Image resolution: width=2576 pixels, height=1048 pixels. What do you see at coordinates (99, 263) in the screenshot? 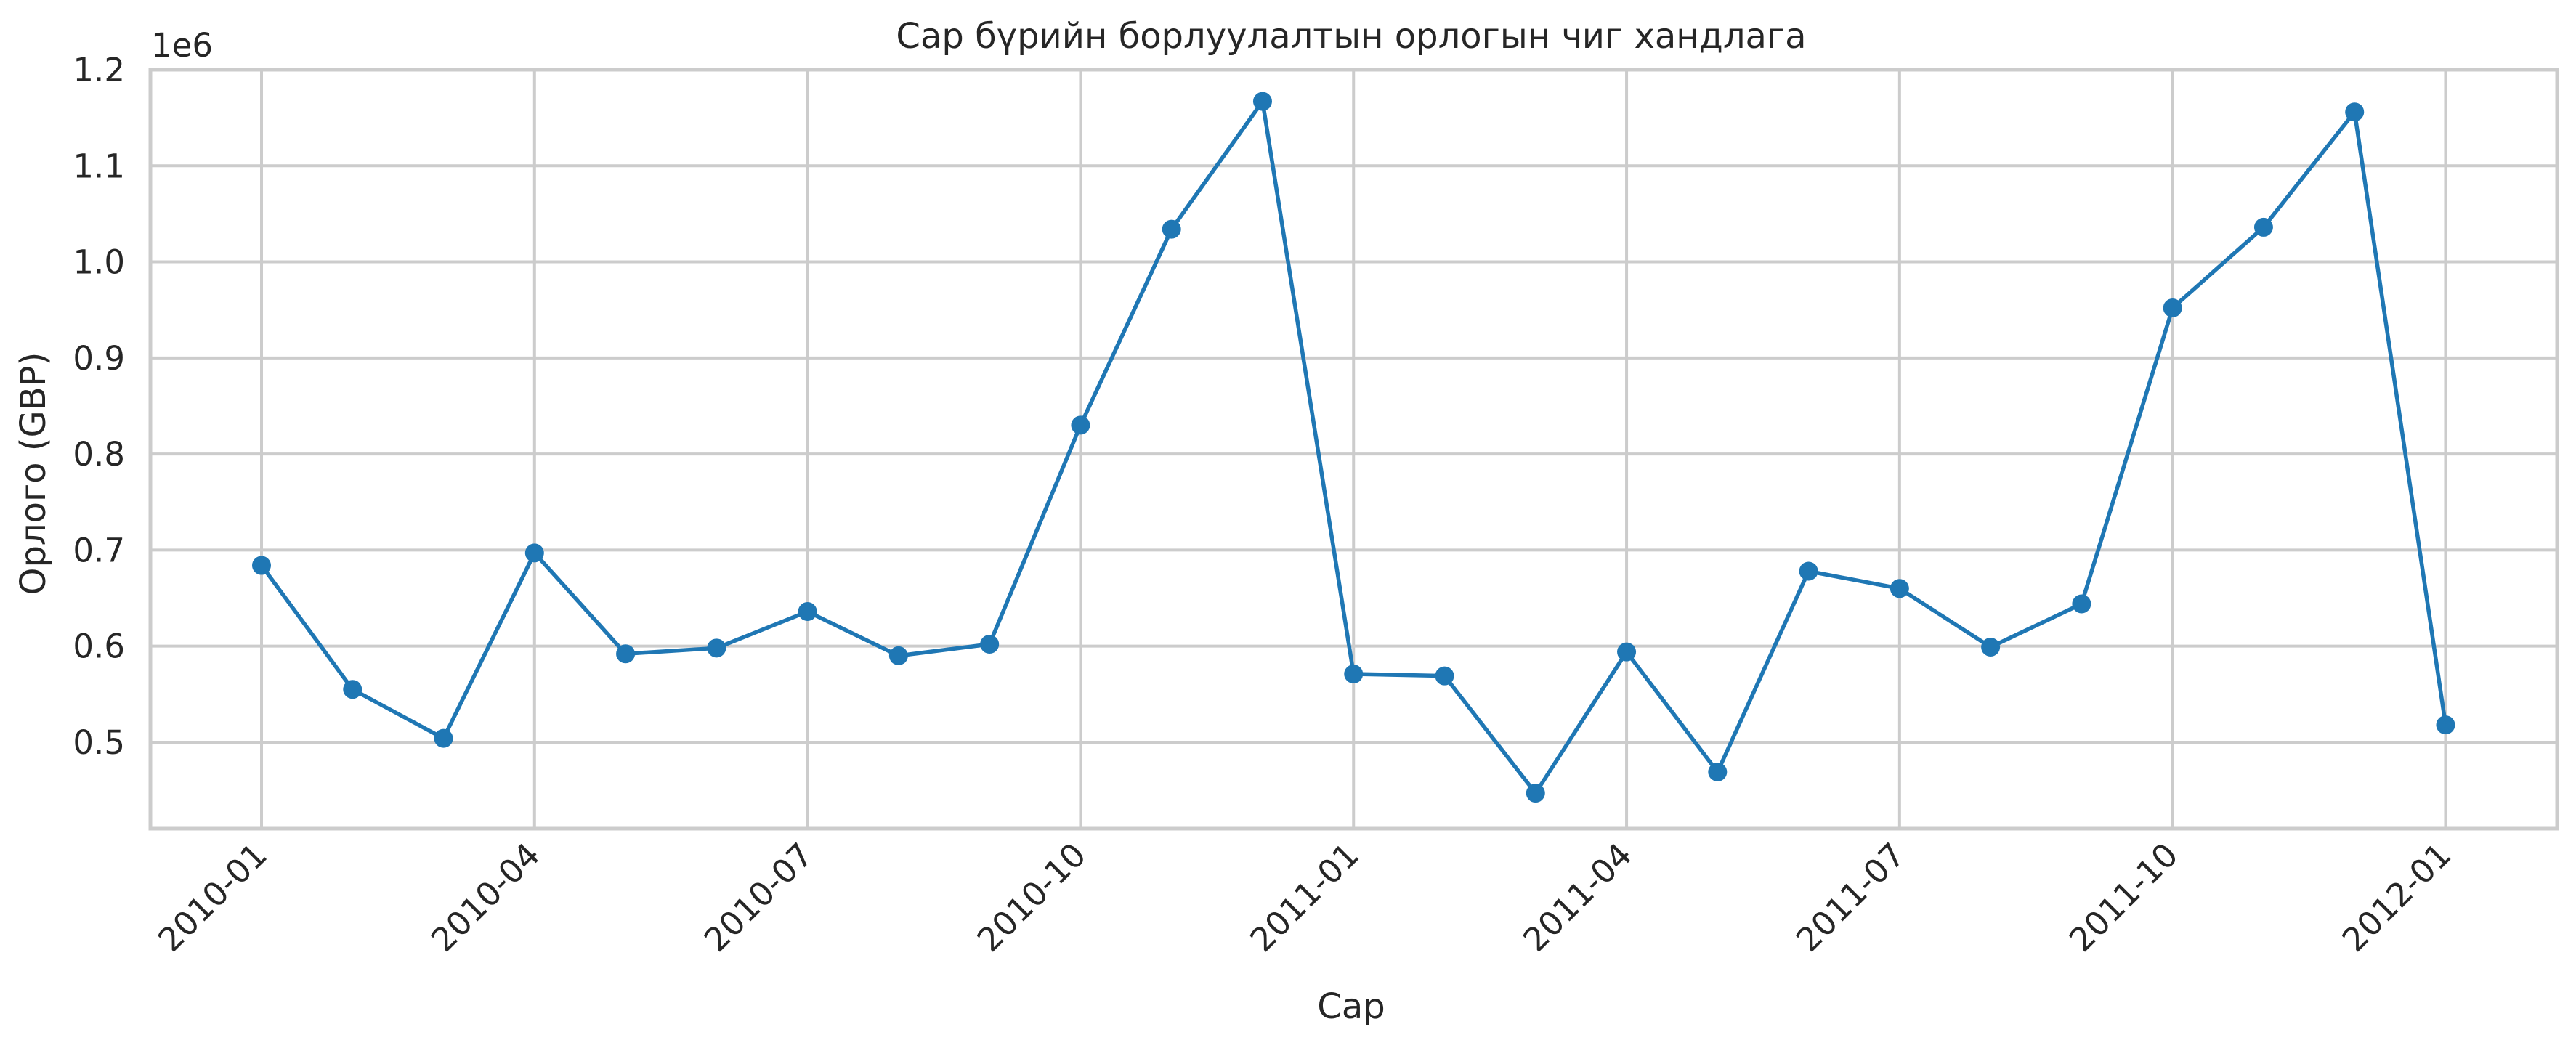
I see `y-tick-label: 1.0` at bounding box center [99, 263].